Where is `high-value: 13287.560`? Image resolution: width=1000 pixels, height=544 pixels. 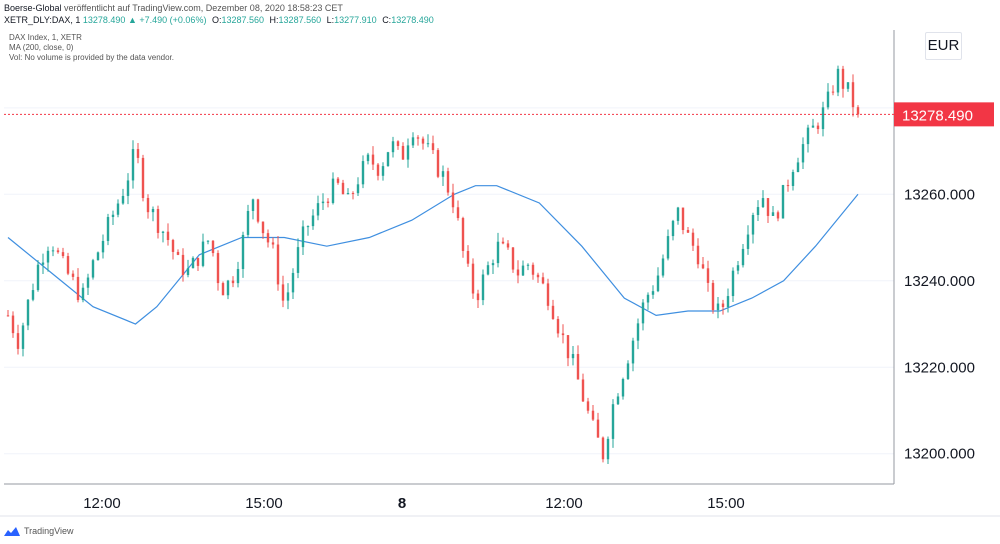
high-value: 13287.560 is located at coordinates (300, 20).